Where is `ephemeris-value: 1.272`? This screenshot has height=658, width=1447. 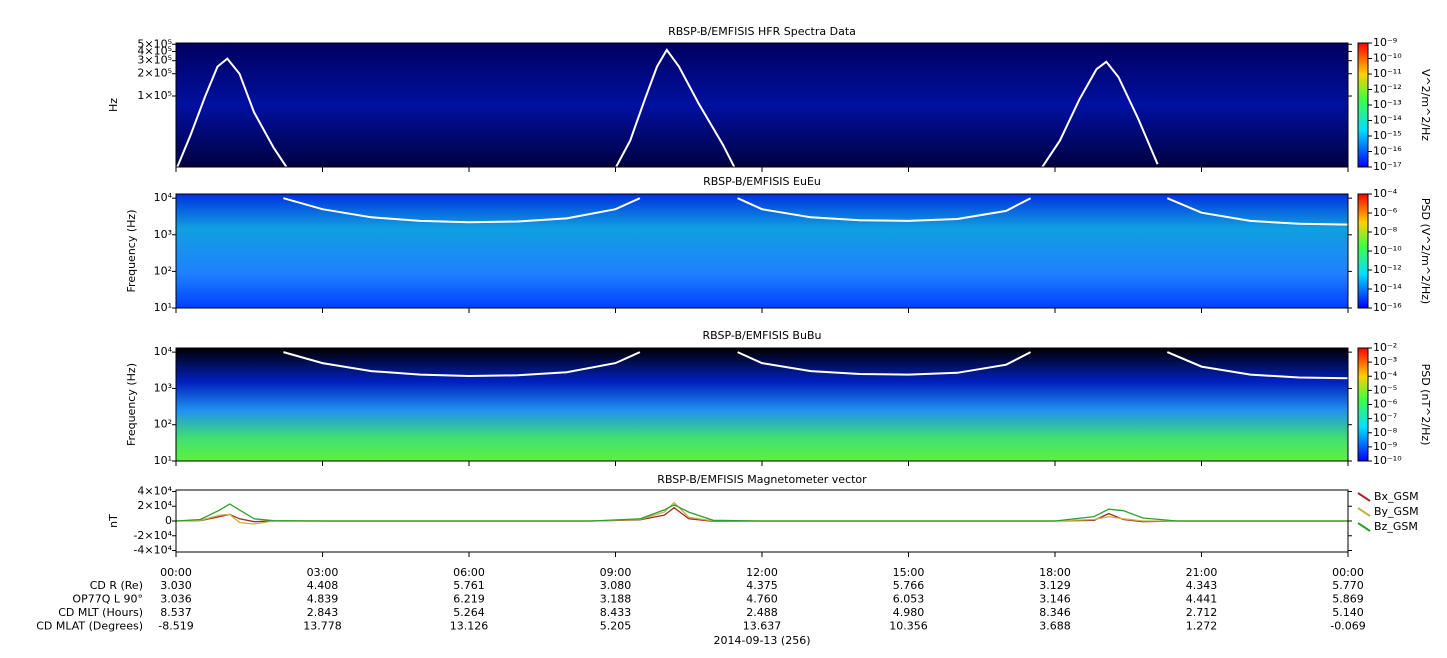
ephemeris-value: 1.272 is located at coordinates (1202, 626).